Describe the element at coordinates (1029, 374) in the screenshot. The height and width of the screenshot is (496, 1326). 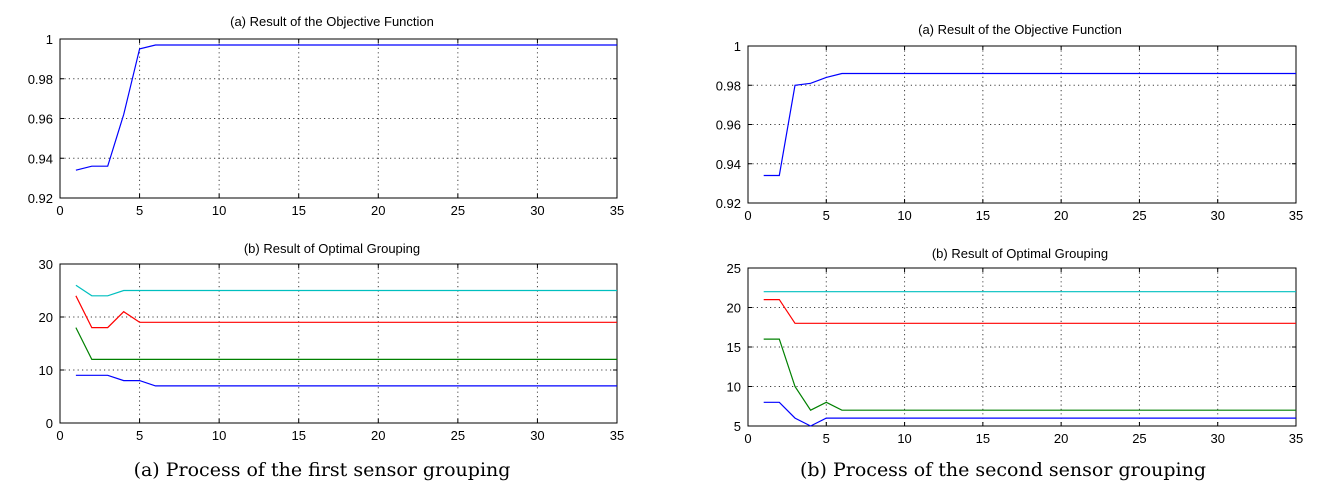
I see `right-bottom-series-line-green` at that location.